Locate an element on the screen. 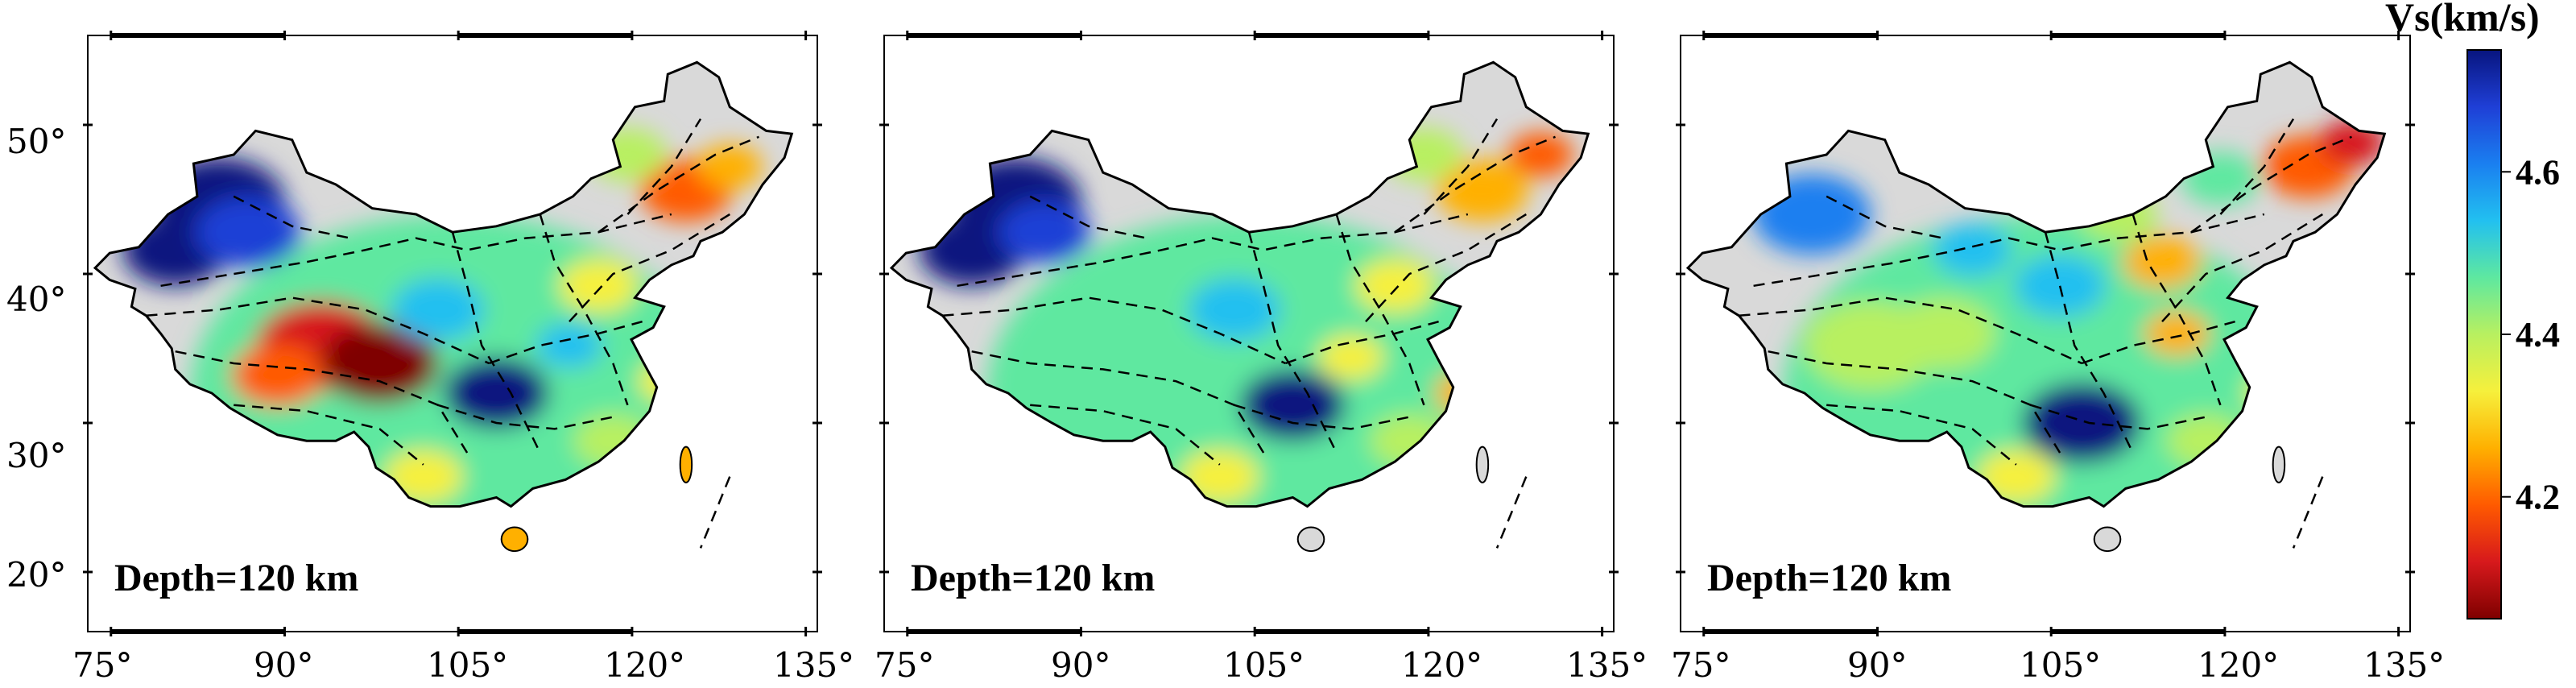 The image size is (2576, 688). colorbar-bar is located at coordinates (2484, 334).